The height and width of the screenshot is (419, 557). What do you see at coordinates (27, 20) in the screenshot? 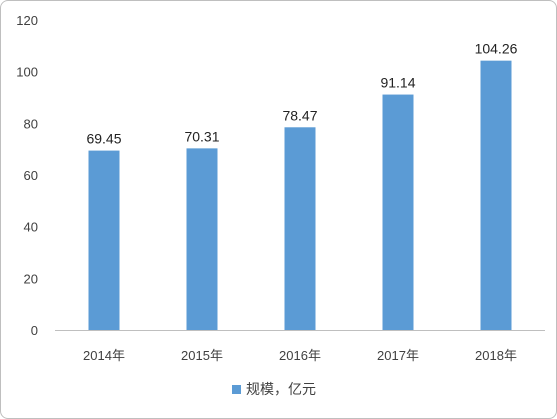
I see `y-tick-label: 120` at bounding box center [27, 20].